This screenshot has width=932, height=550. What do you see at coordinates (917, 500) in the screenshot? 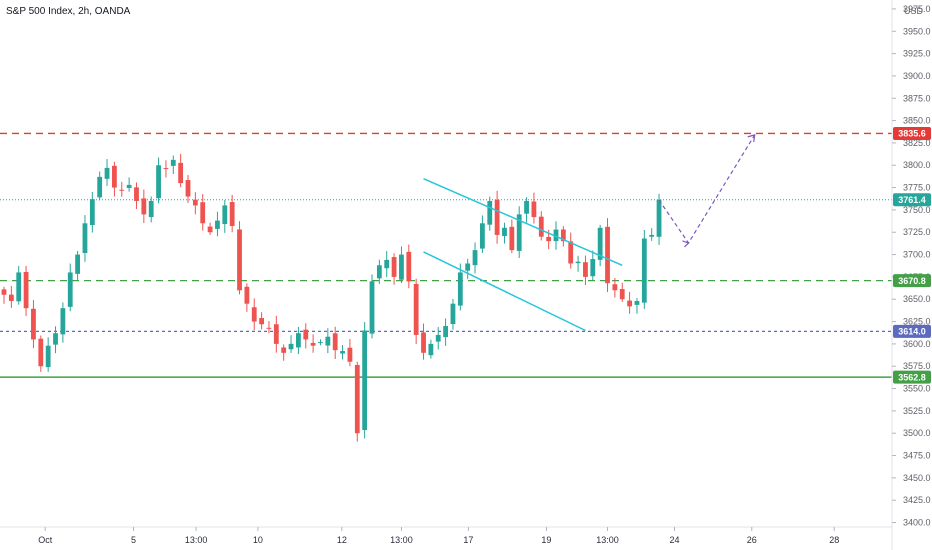
I see `price-tick-label: 3425.0` at bounding box center [917, 500].